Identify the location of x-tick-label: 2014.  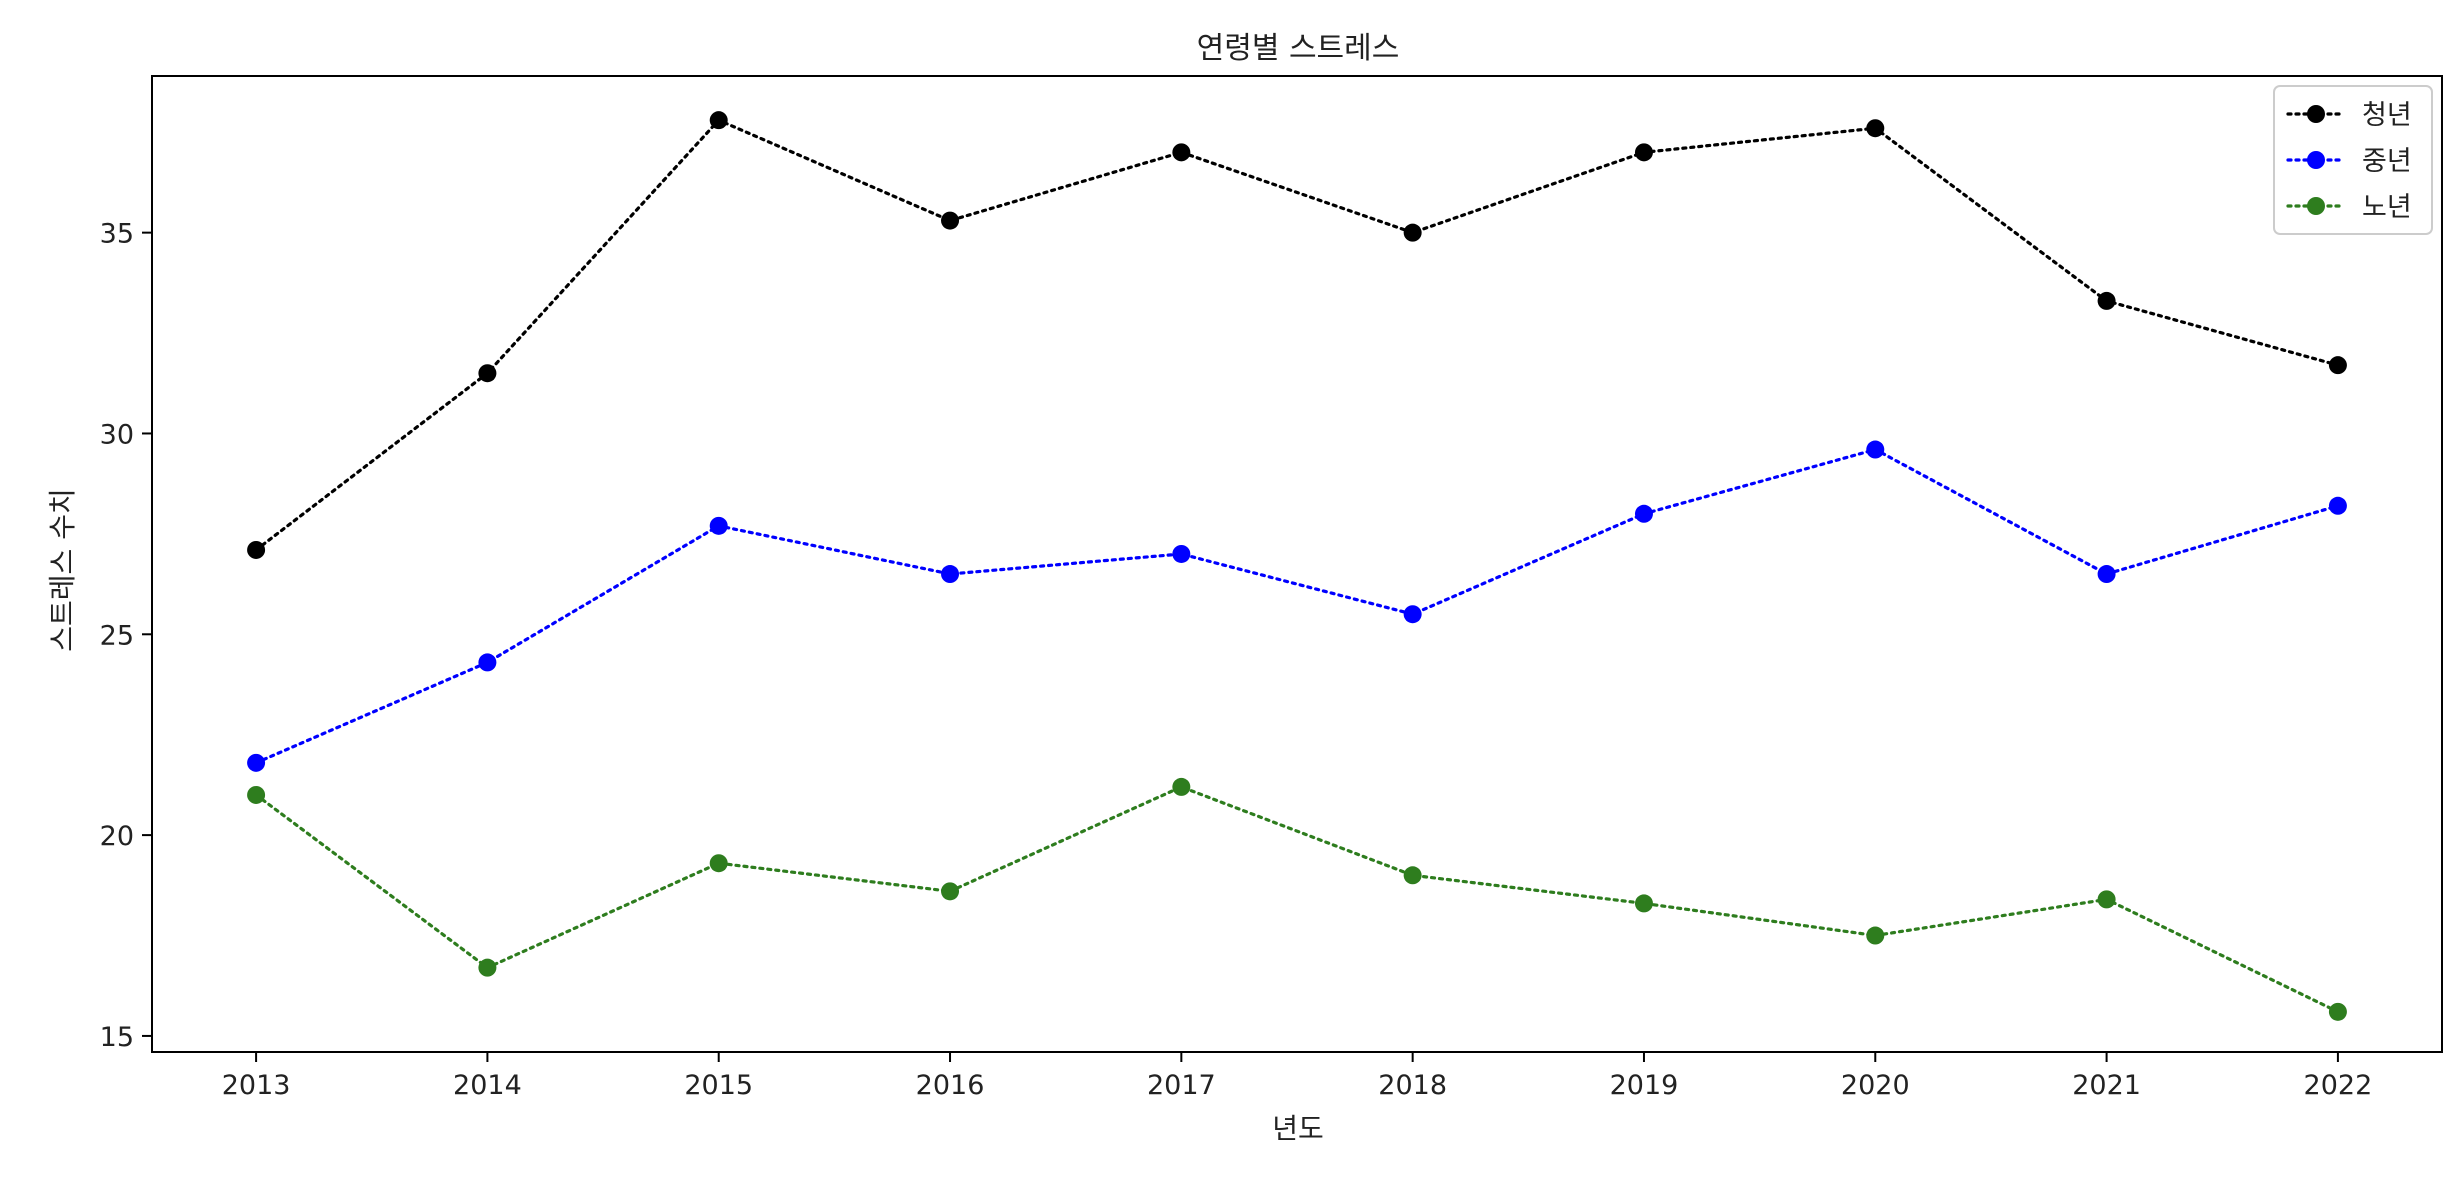
(487, 1085).